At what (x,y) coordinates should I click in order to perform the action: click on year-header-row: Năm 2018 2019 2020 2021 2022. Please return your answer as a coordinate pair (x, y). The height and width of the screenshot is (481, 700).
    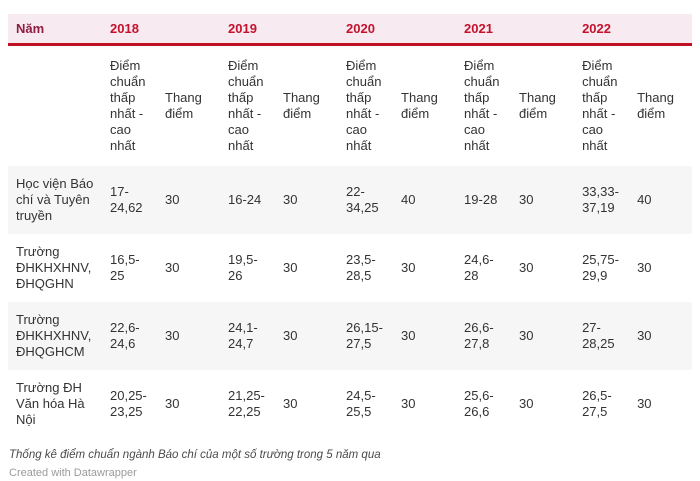
    Looking at the image, I should click on (350, 29).